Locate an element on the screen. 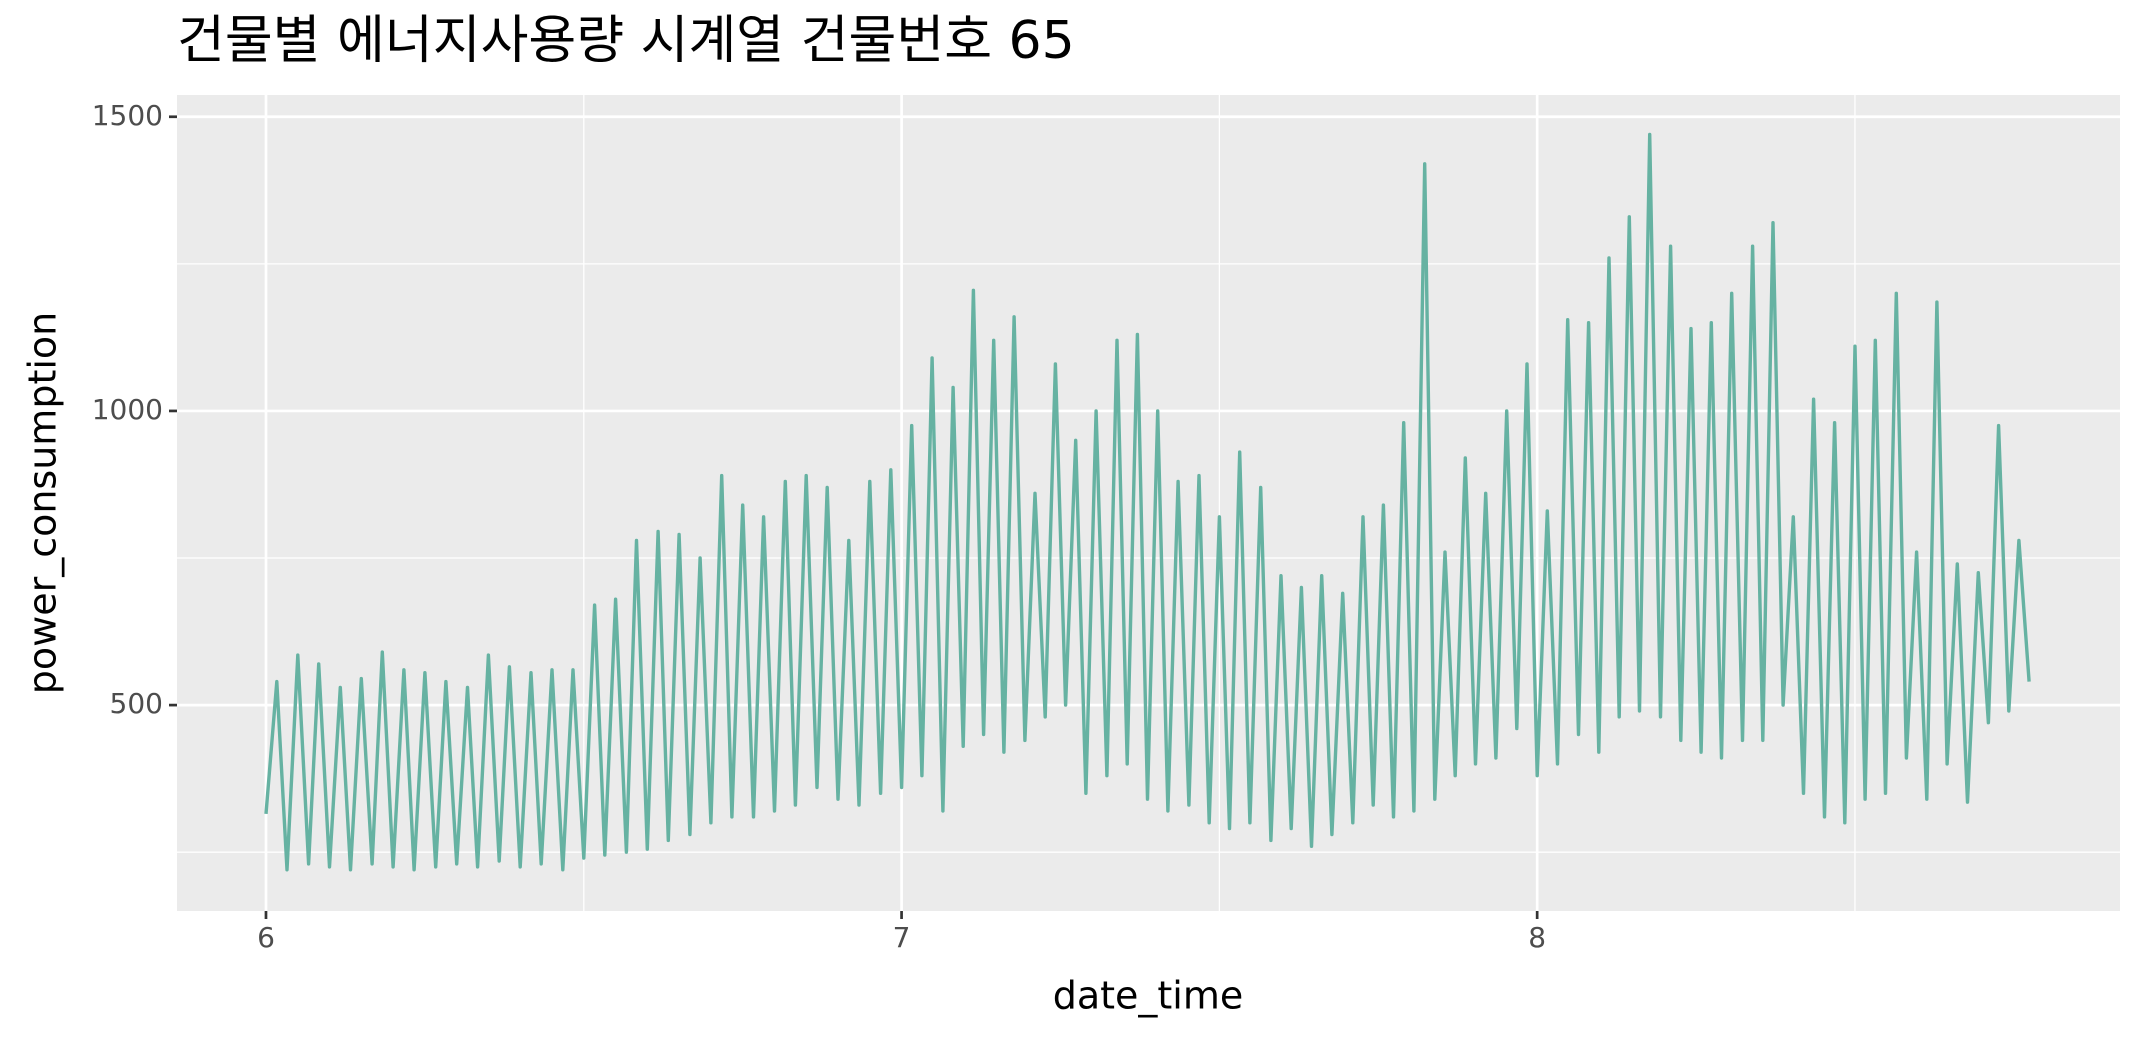 The height and width of the screenshot is (1042, 2137). y-axis-title: power_consumption is located at coordinates (43, 503).